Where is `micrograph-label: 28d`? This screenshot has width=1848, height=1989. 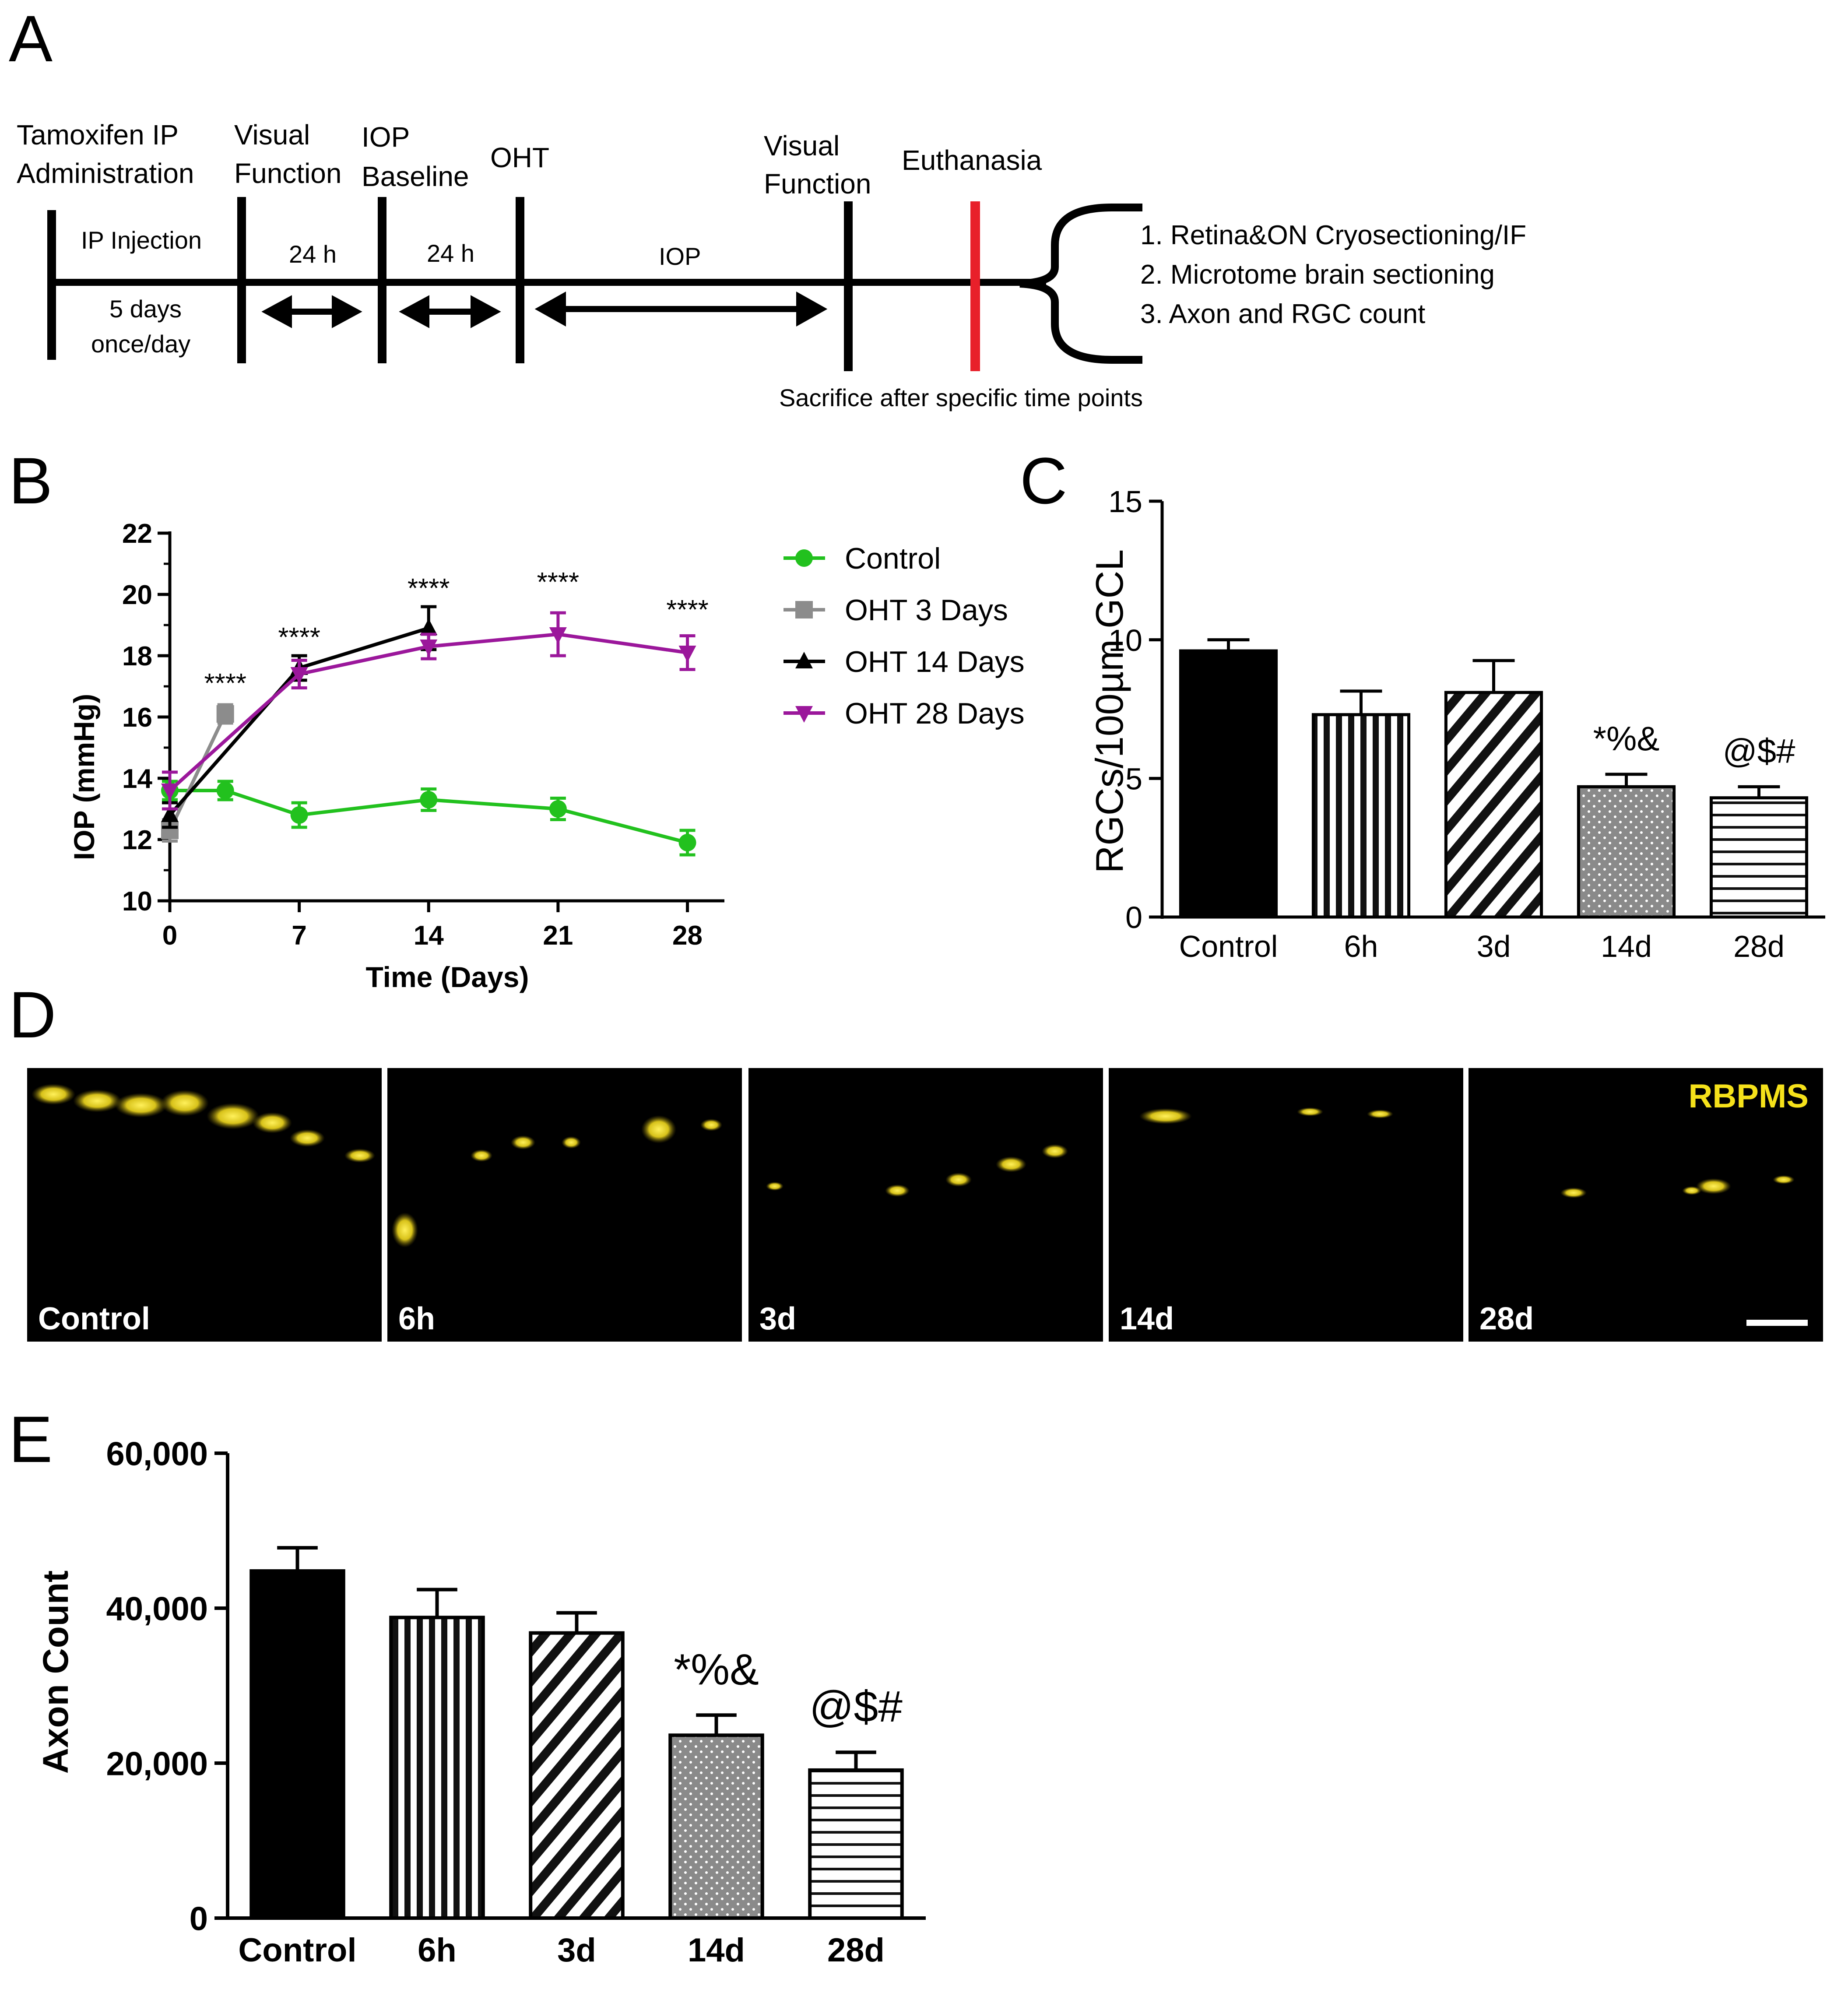 micrograph-label: 28d is located at coordinates (1506, 1318).